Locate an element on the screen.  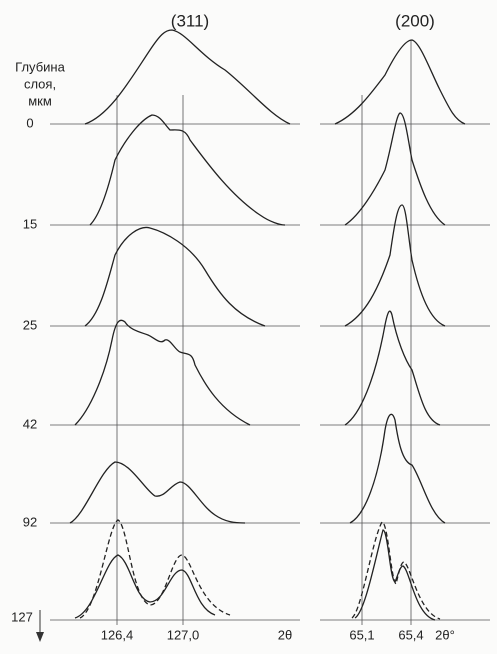
depth-label: 0 is located at coordinates (29, 122).